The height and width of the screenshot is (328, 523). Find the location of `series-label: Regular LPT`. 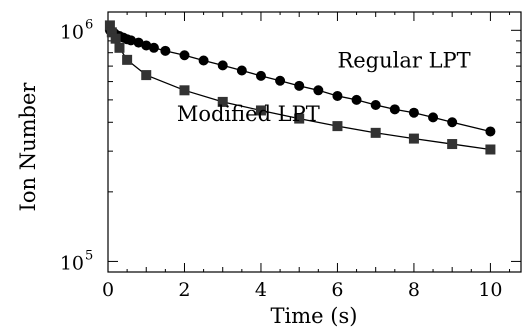

series-label: Regular LPT is located at coordinates (403, 61).